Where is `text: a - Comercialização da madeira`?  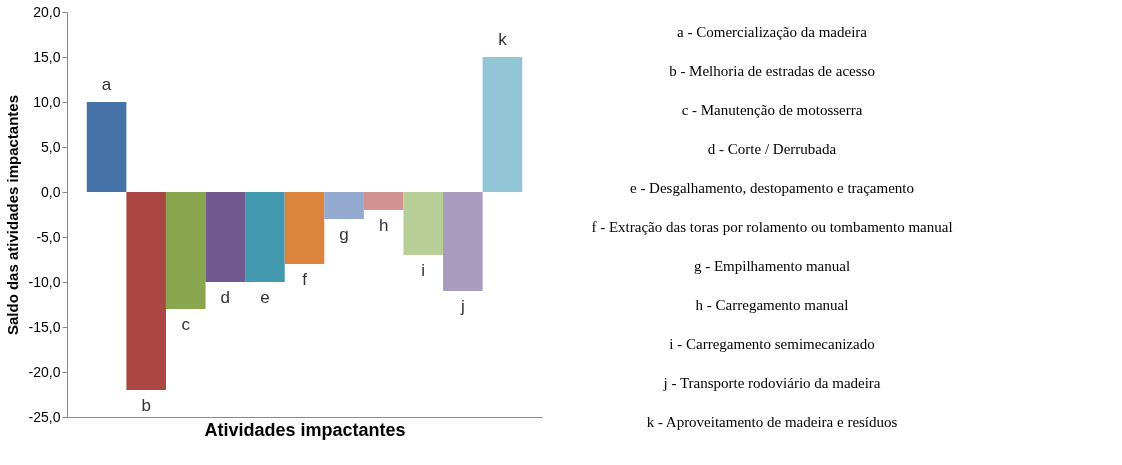
text: a - Comercialização da madeira is located at coordinates (772, 31).